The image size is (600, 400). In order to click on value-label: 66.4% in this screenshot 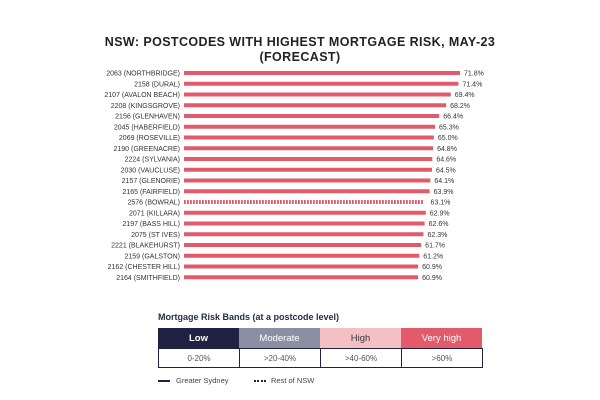, I will do `click(453, 117)`.